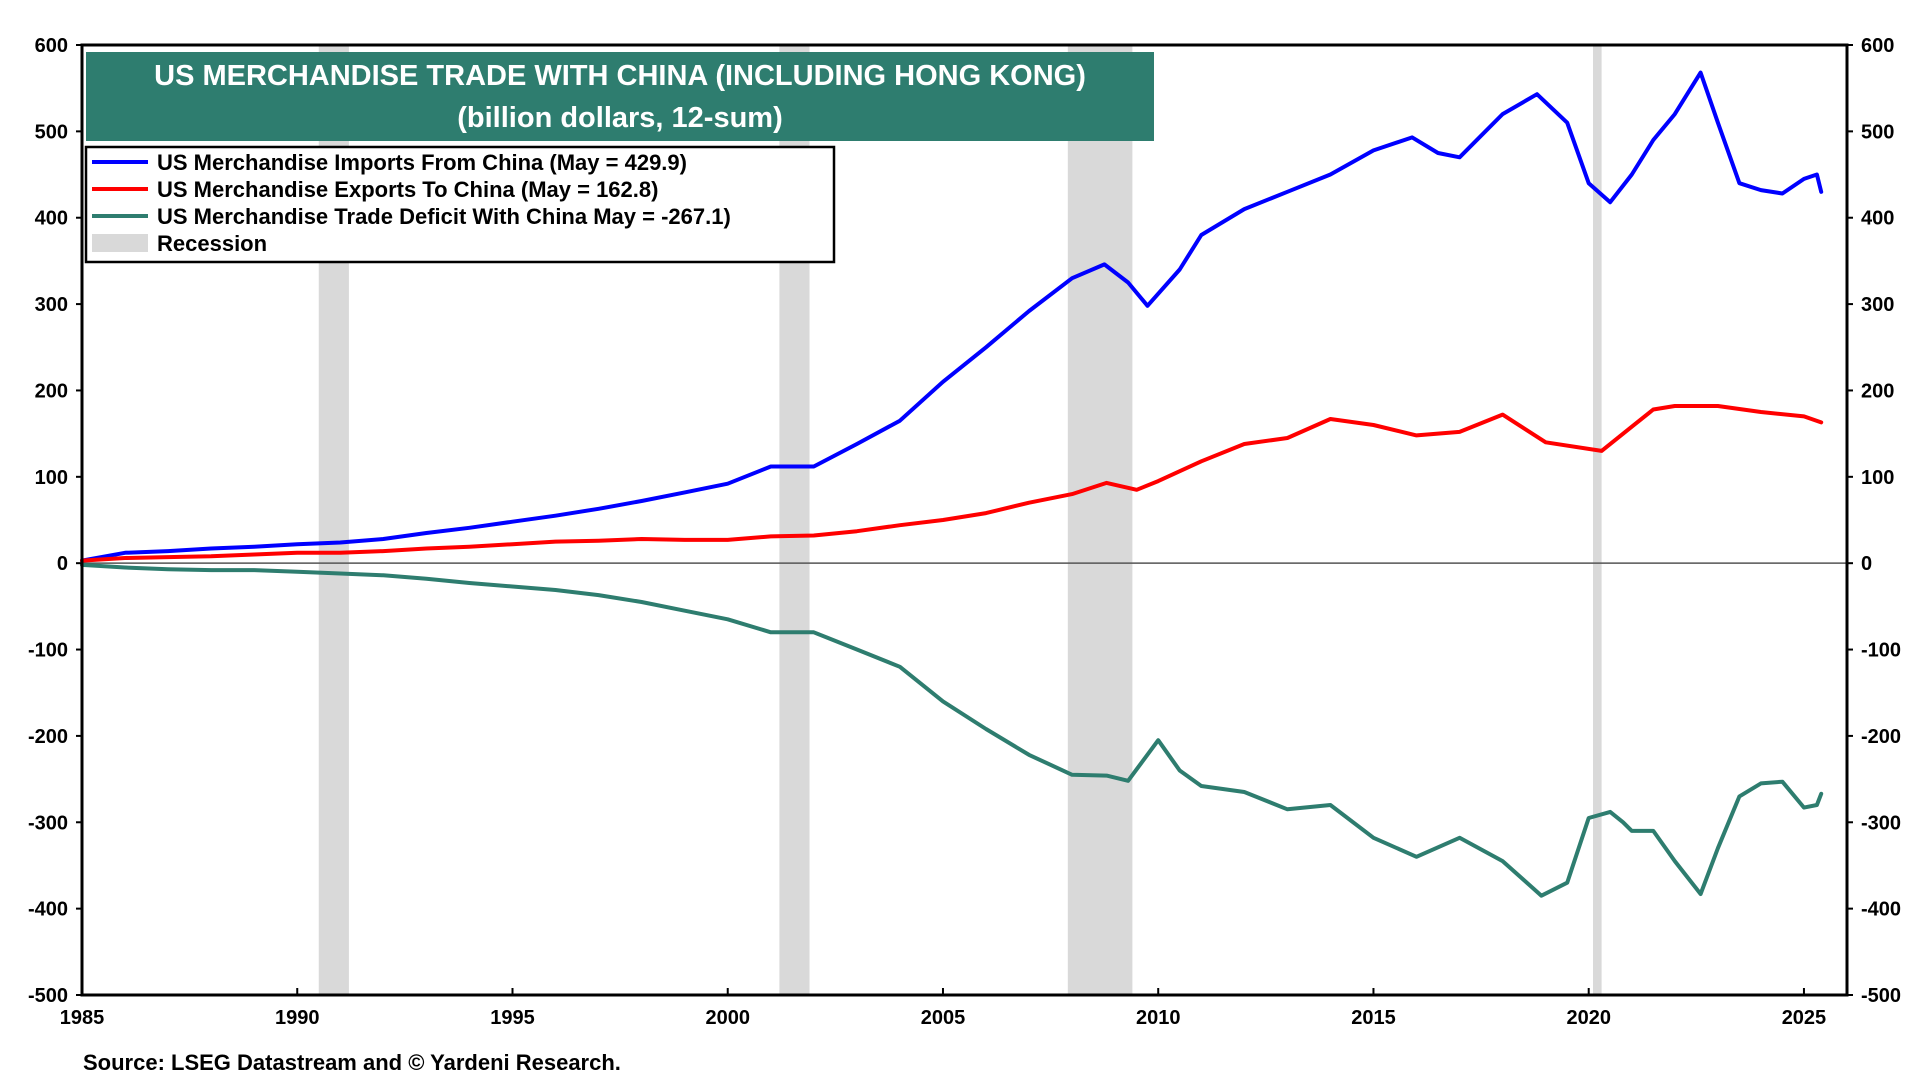 The width and height of the screenshot is (1920, 1080). Describe the element at coordinates (51, 132) in the screenshot. I see `y-tick-label-left: 500` at that location.